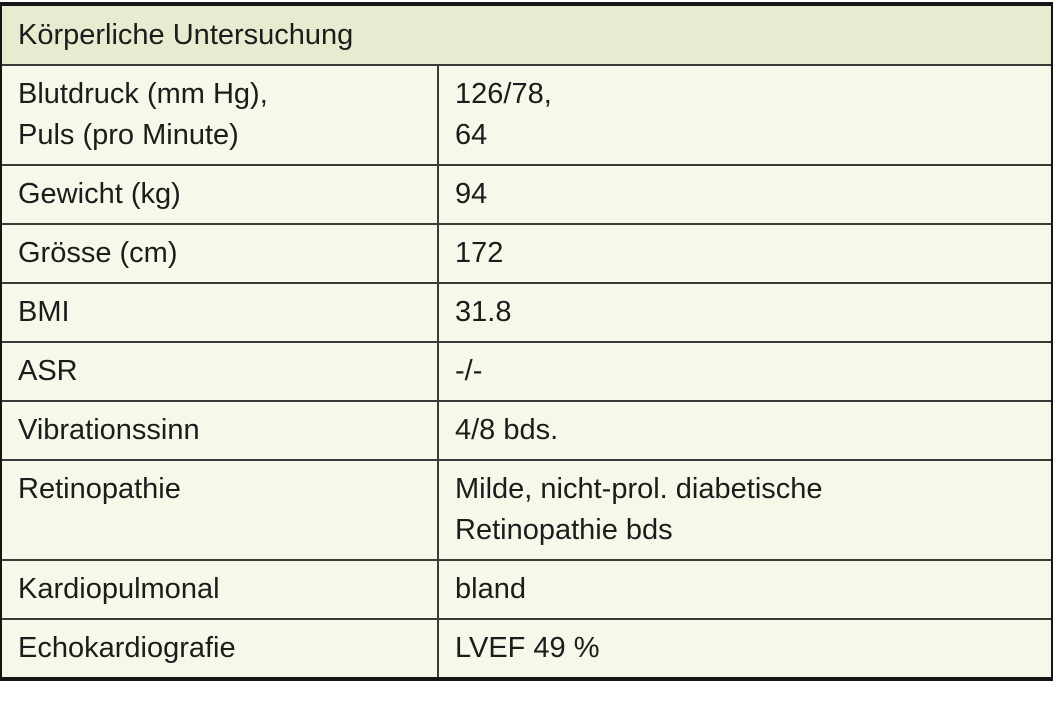 The height and width of the screenshot is (704, 1057). I want to click on value-bmi: 31.8, so click(483, 312).